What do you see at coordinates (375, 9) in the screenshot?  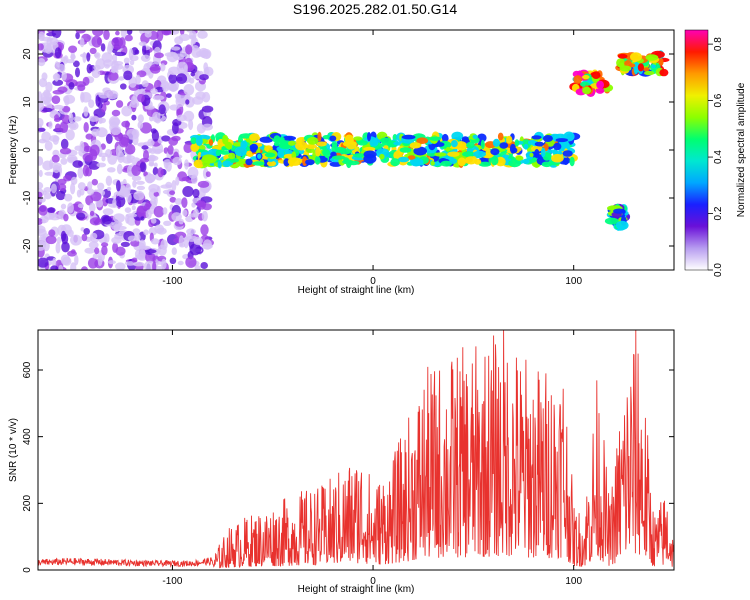 I see `chart-title: S196.2025.282.01.50.G14` at bounding box center [375, 9].